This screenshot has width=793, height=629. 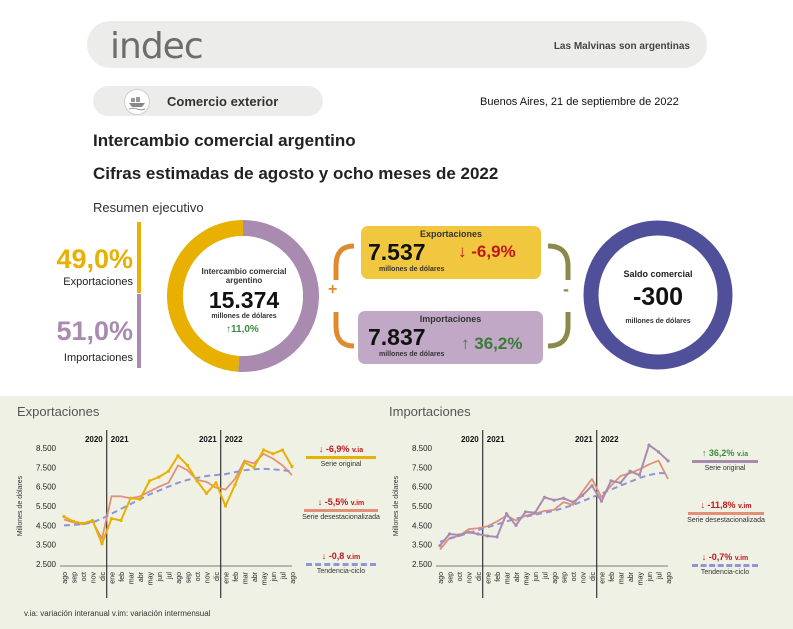 I want to click on donut-exports-arc, so click(x=205, y=296).